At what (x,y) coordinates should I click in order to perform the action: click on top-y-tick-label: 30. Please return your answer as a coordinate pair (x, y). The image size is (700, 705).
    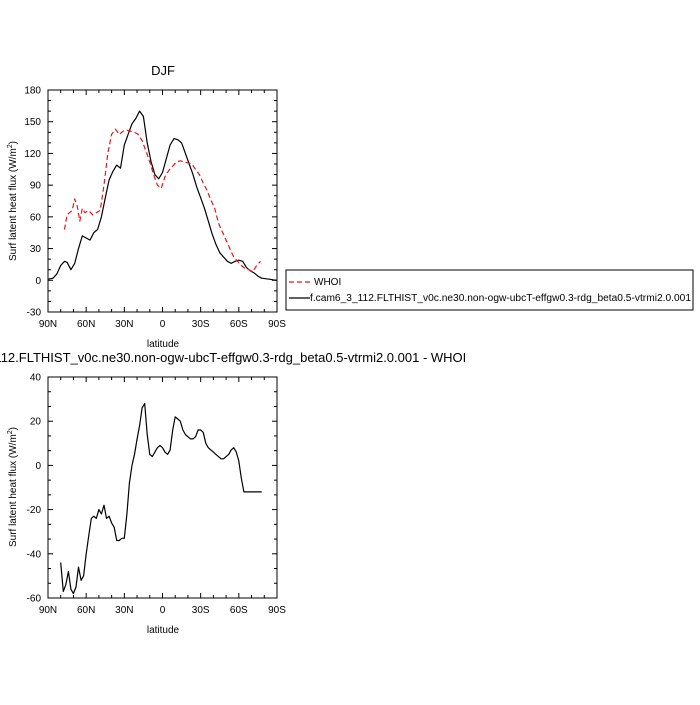
    Looking at the image, I should click on (36, 249).